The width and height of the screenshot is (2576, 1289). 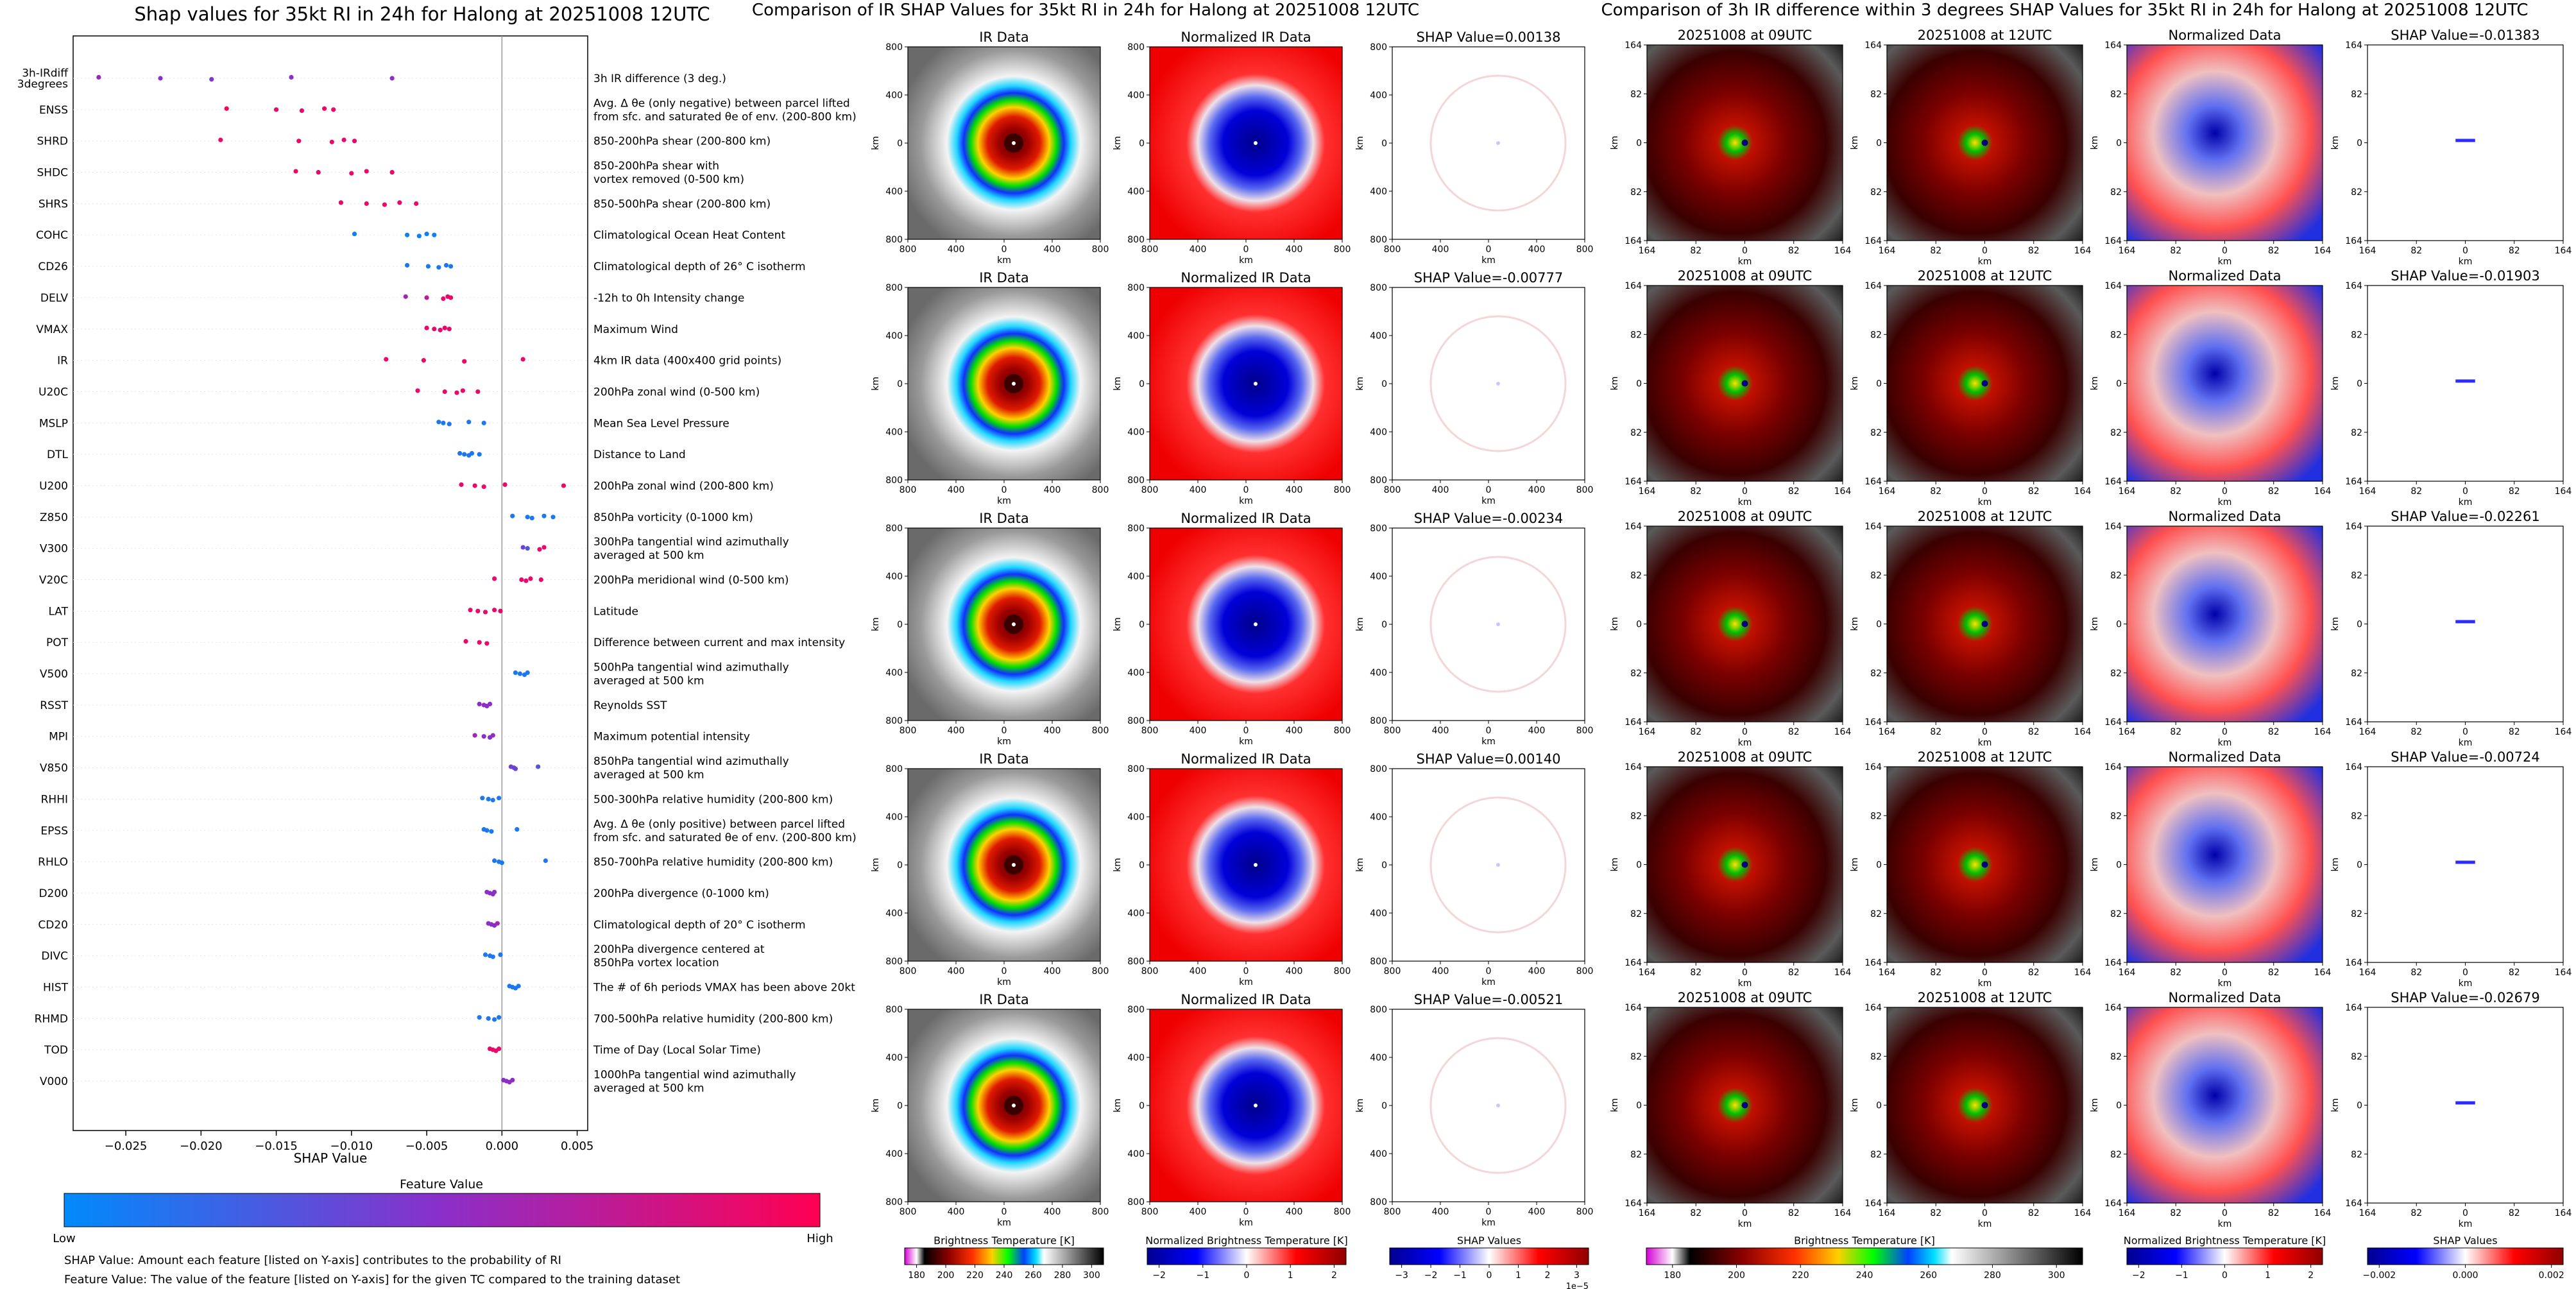 I want to click on feature-row: DTL Distance to Land, so click(x=366, y=455).